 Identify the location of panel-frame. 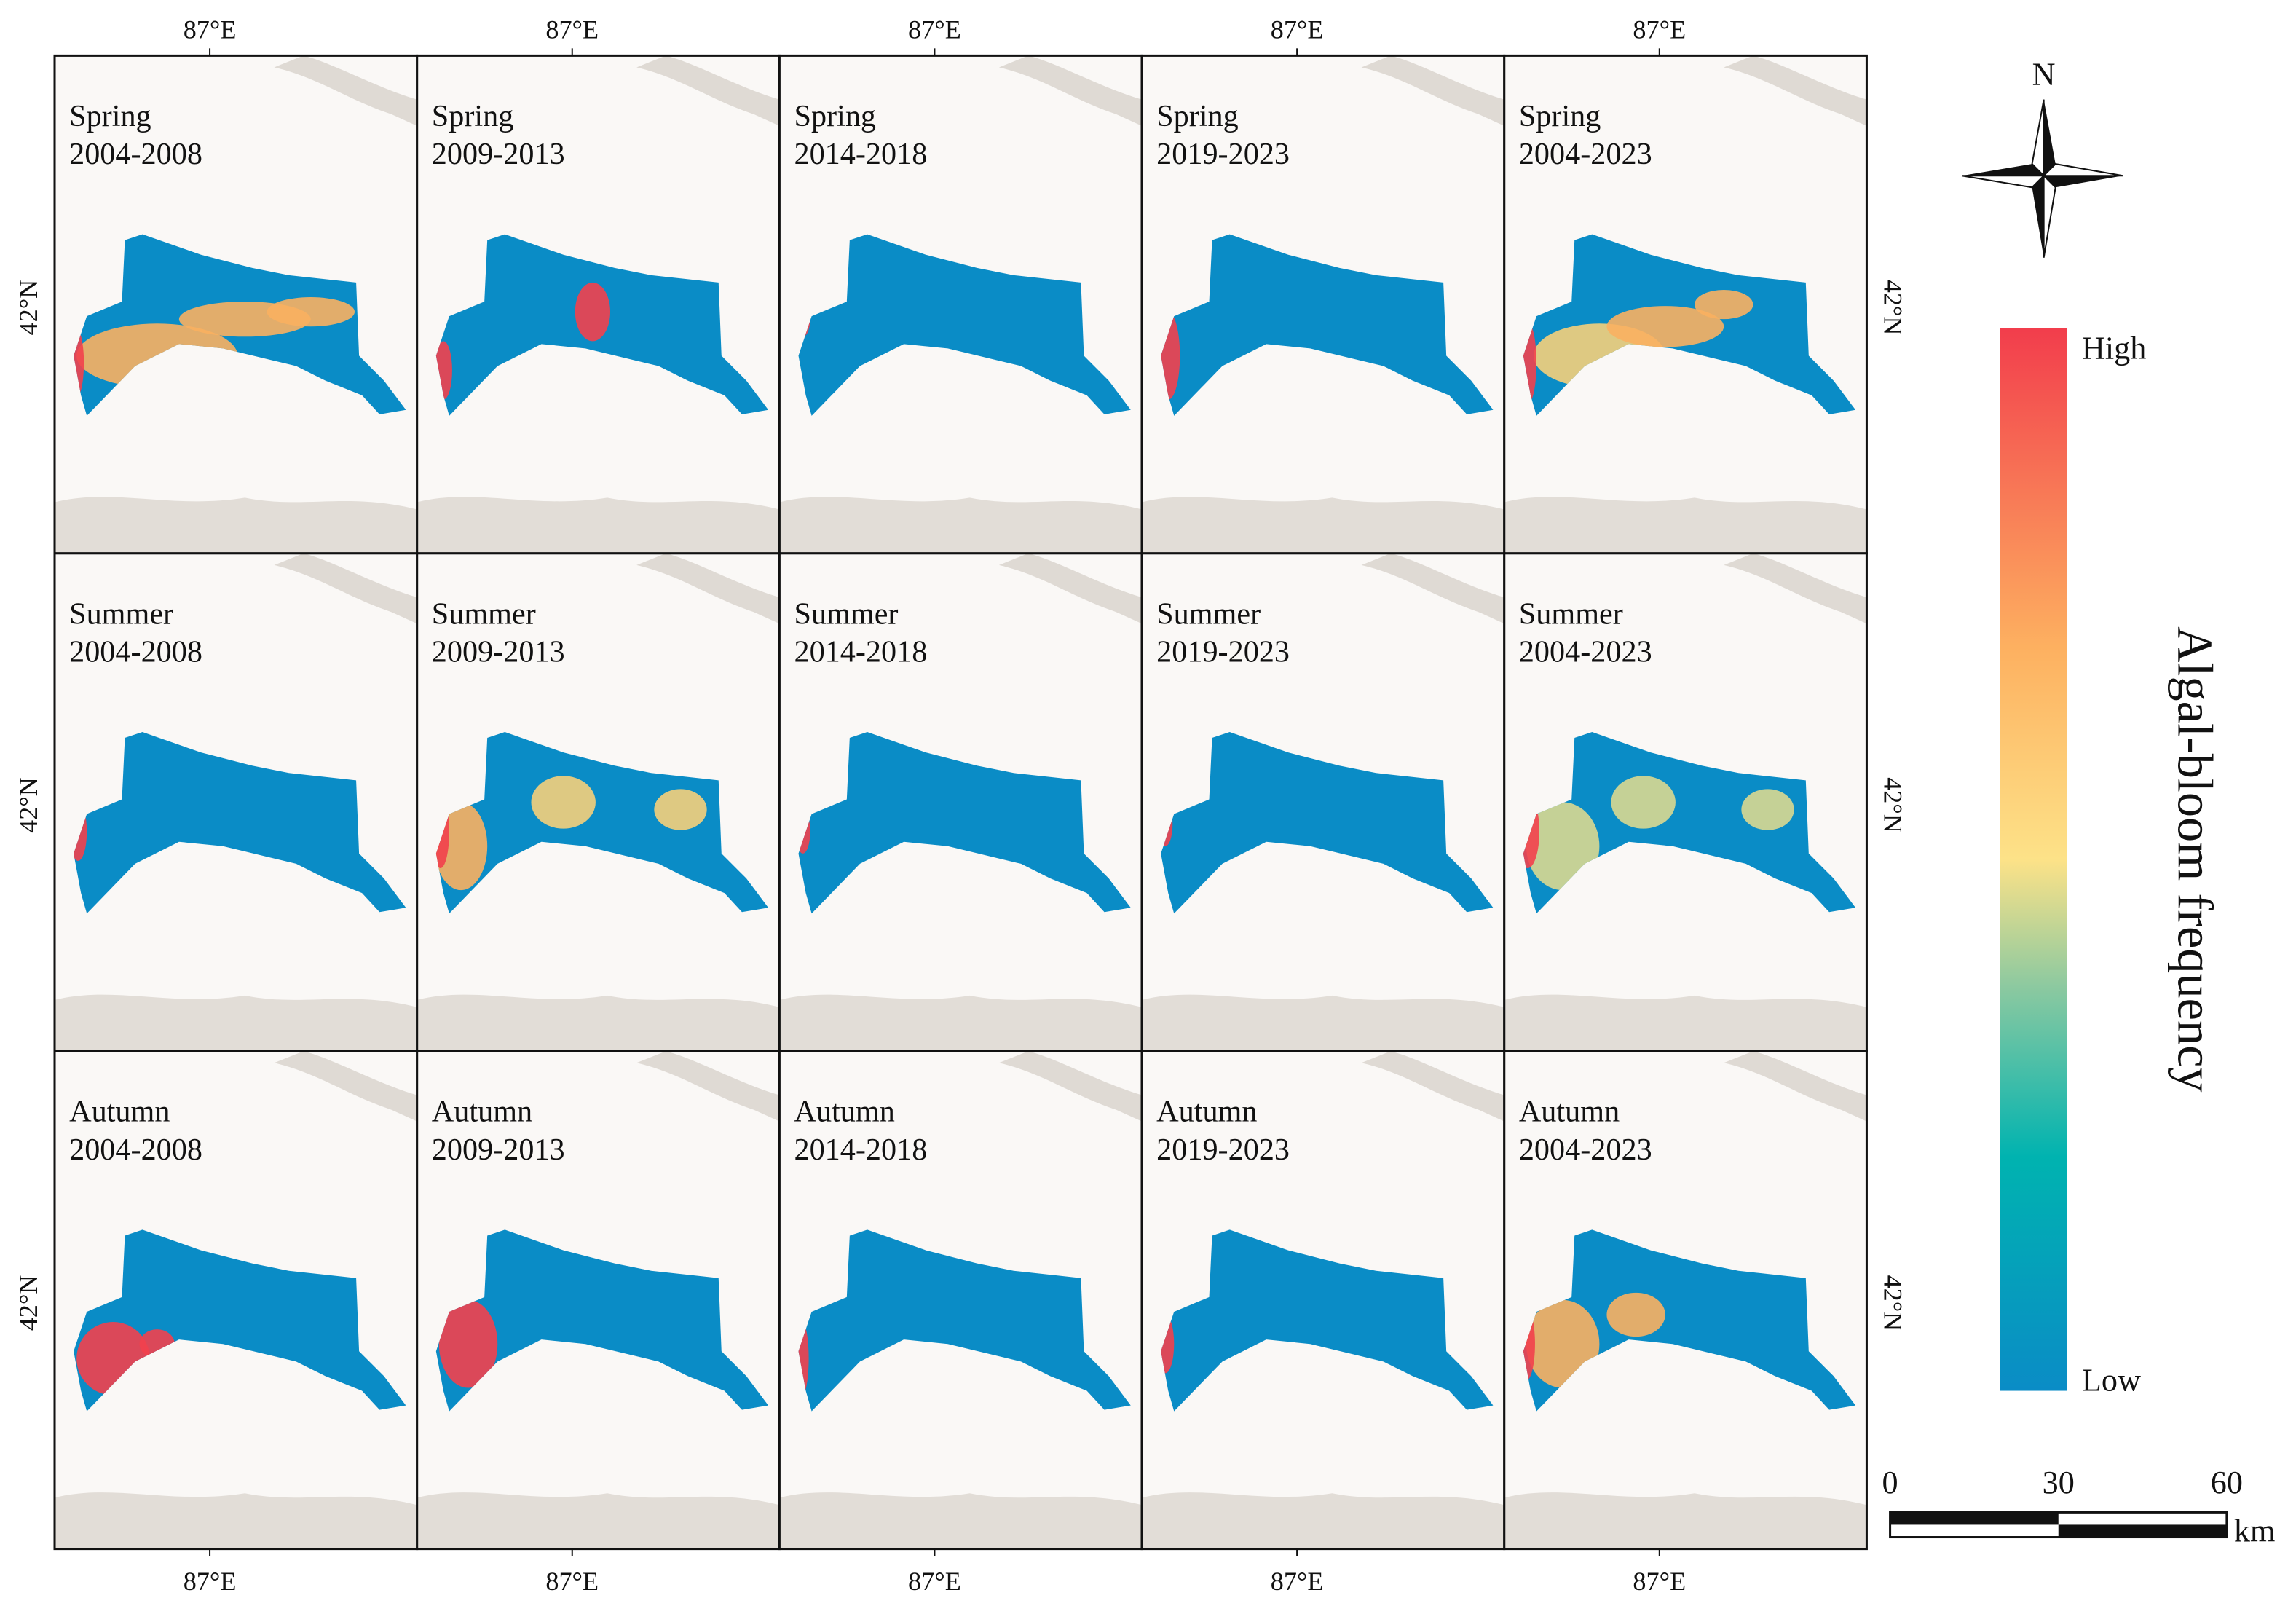
(1686, 1300).